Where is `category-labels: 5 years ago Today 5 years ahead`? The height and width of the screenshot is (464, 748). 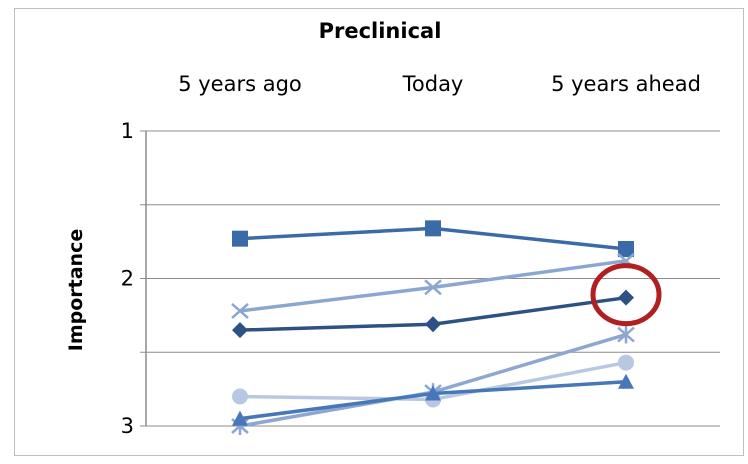
category-labels: 5 years ago Today 5 years ahead is located at coordinates (439, 84).